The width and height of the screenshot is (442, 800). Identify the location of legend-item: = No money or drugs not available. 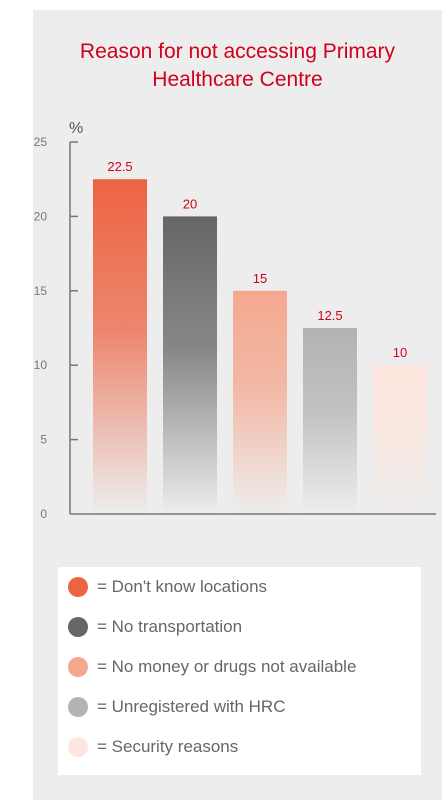
(212, 667).